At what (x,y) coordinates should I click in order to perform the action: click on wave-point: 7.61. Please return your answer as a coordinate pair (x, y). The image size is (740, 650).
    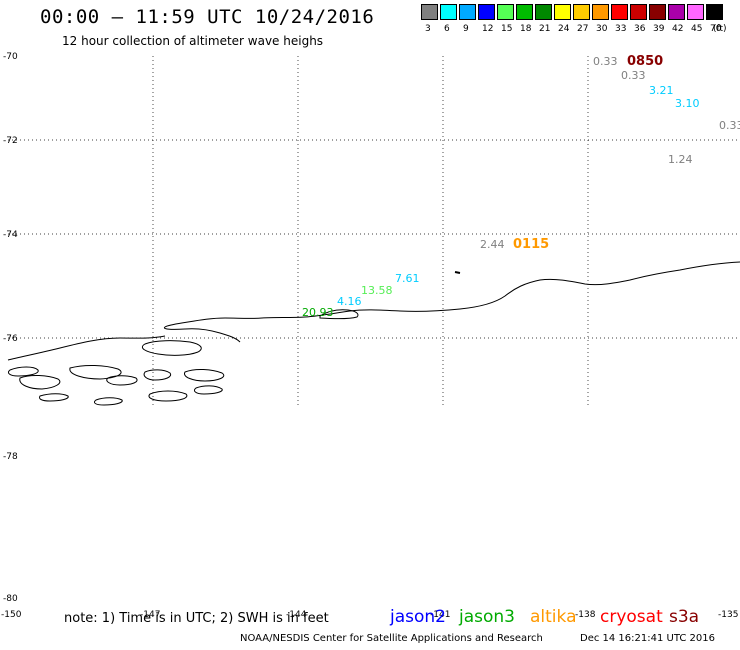
    Looking at the image, I should click on (407, 278).